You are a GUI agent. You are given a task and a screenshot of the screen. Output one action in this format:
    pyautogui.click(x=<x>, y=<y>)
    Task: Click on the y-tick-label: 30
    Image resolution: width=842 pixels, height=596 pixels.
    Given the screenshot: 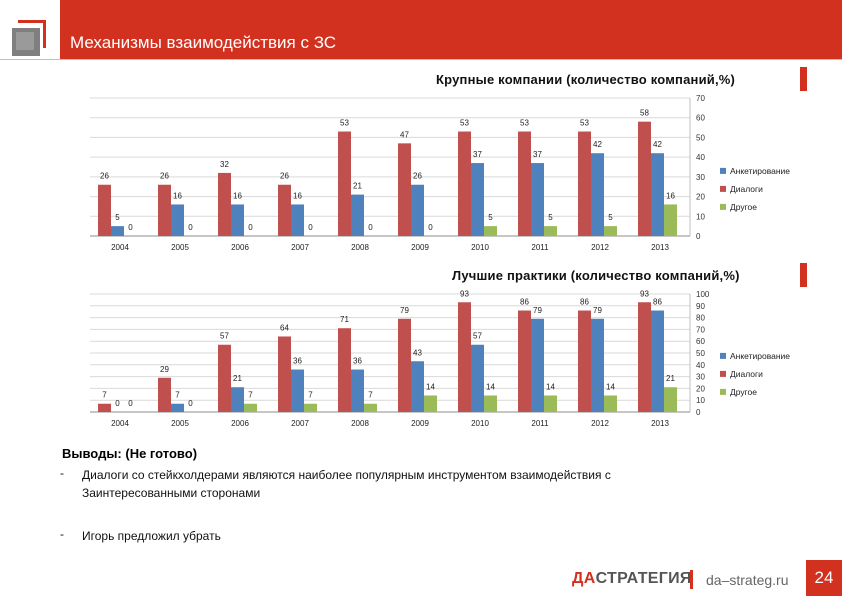 What is the action you would take?
    pyautogui.click(x=700, y=377)
    